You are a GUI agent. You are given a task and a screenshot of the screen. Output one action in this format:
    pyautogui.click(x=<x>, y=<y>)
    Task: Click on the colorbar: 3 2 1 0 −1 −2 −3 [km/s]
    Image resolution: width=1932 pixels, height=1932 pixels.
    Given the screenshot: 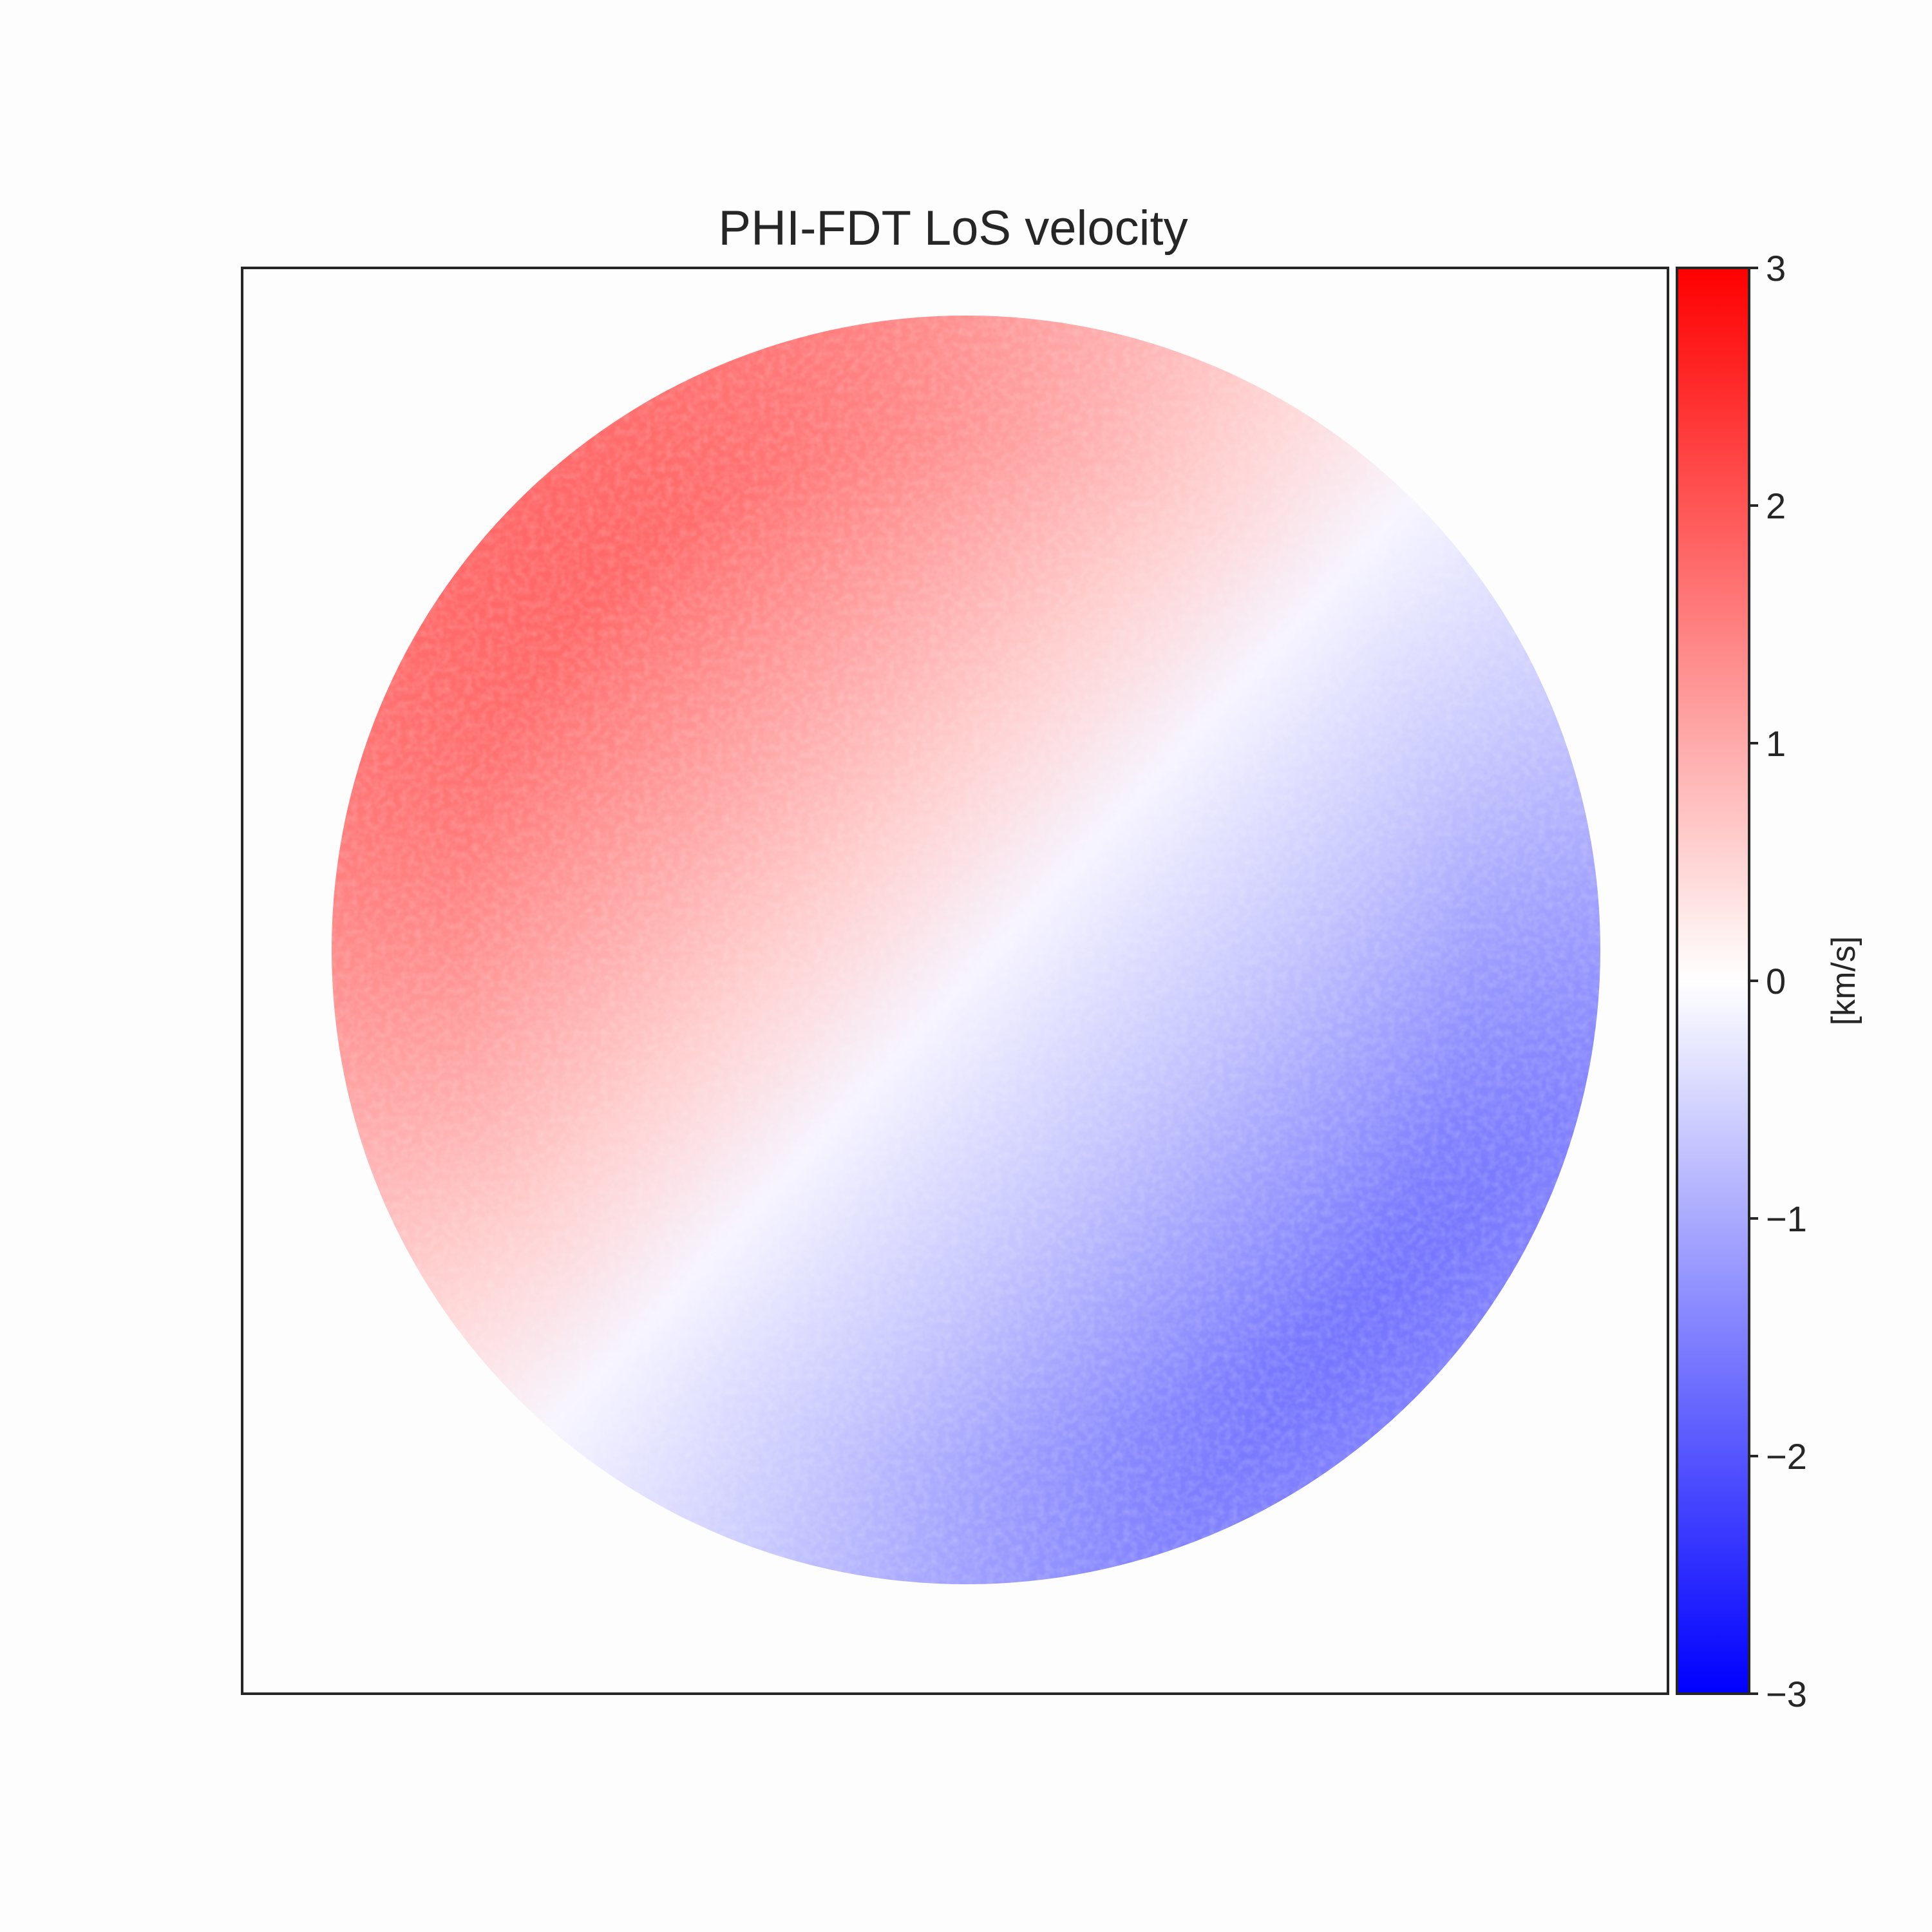 What is the action you would take?
    pyautogui.click(x=1769, y=981)
    